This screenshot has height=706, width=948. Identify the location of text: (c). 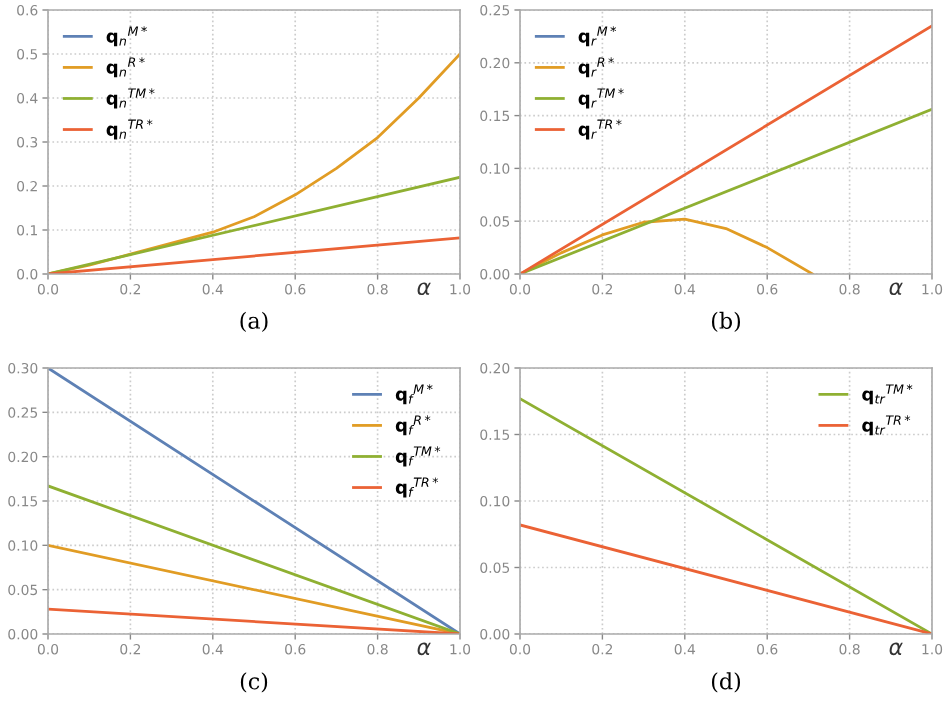
(254, 682).